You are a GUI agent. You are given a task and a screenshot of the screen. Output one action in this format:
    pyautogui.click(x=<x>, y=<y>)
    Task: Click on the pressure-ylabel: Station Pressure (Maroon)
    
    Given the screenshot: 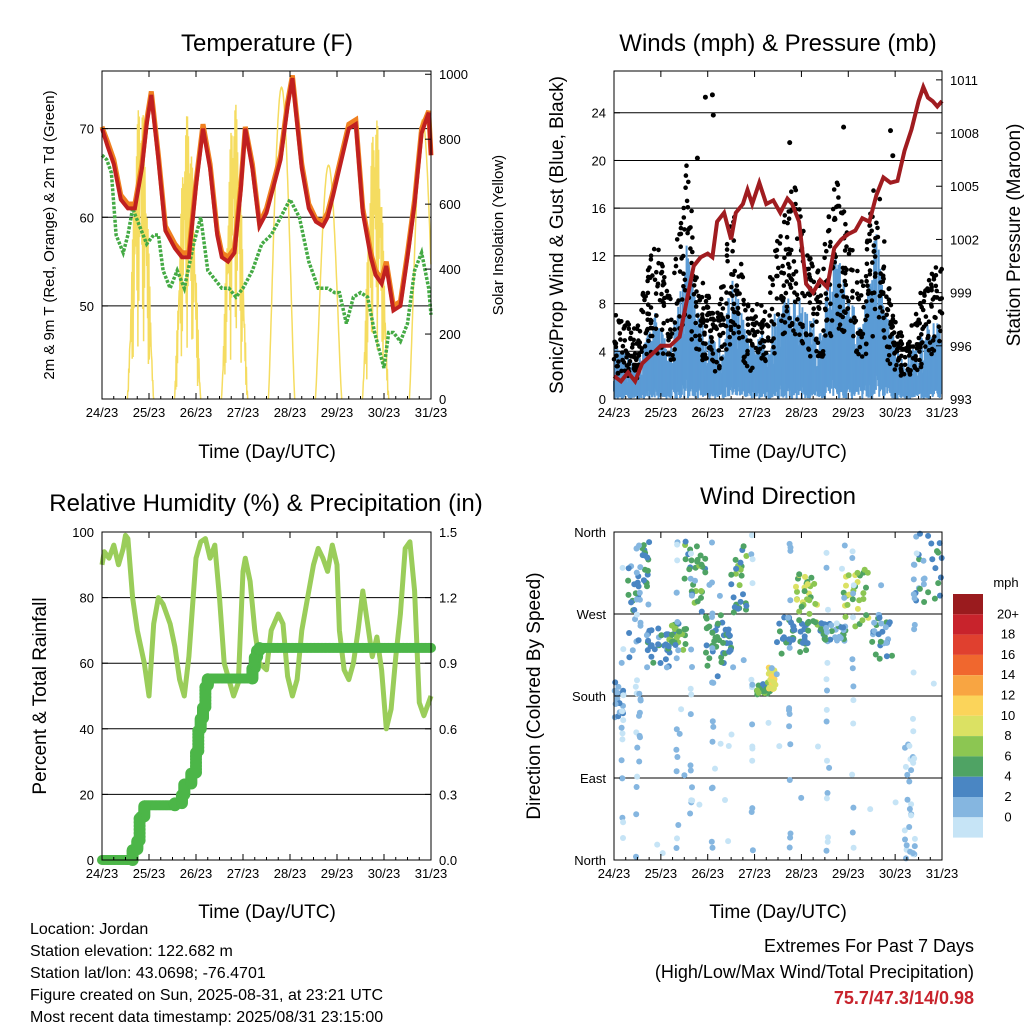 What is the action you would take?
    pyautogui.click(x=1014, y=235)
    